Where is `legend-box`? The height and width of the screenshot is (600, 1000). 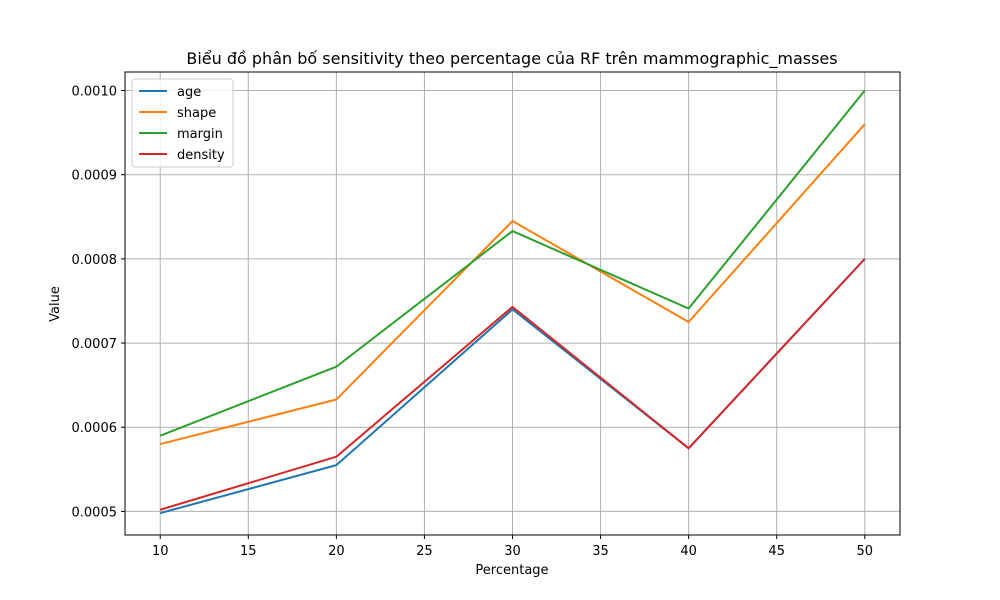 legend-box is located at coordinates (182, 123).